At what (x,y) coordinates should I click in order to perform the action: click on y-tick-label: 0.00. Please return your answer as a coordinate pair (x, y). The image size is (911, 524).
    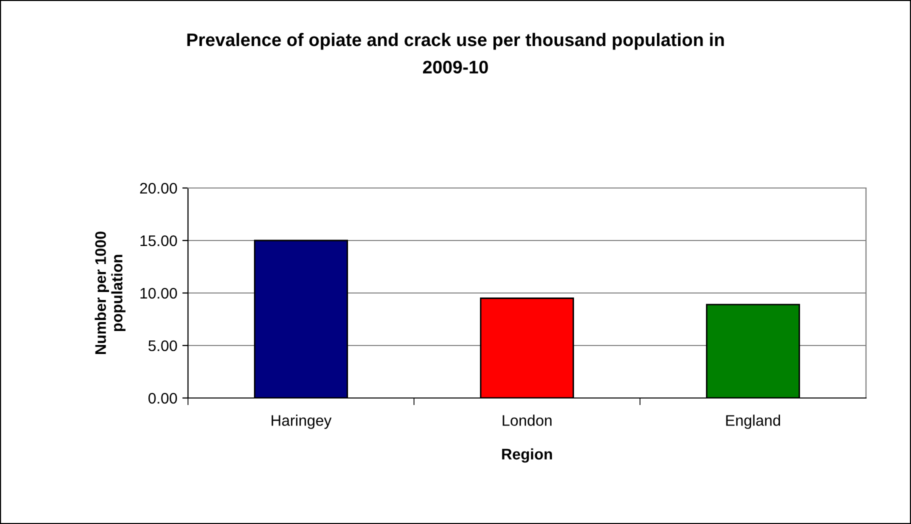
    Looking at the image, I should click on (162, 398).